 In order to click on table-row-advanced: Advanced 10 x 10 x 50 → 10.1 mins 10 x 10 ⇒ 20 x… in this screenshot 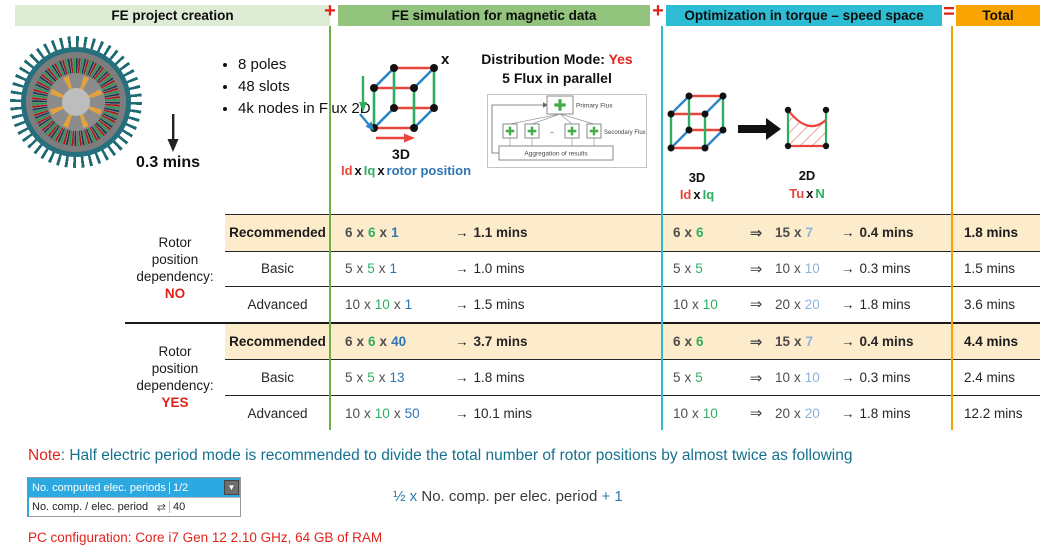, I will do `click(632, 412)`.